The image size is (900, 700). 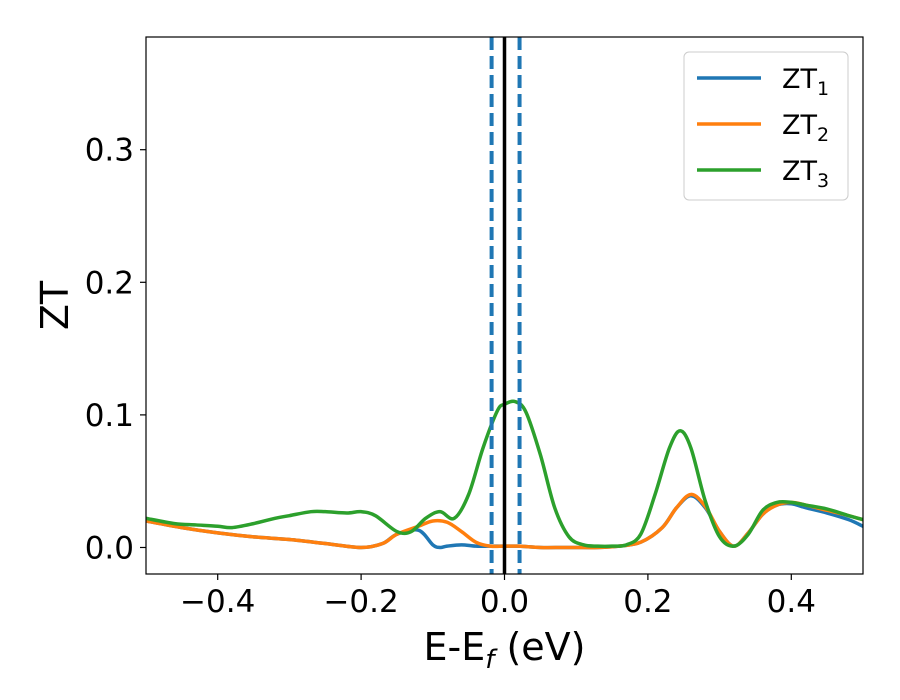 I want to click on x-axis-label: E-Ef (eV), so click(x=505, y=650).